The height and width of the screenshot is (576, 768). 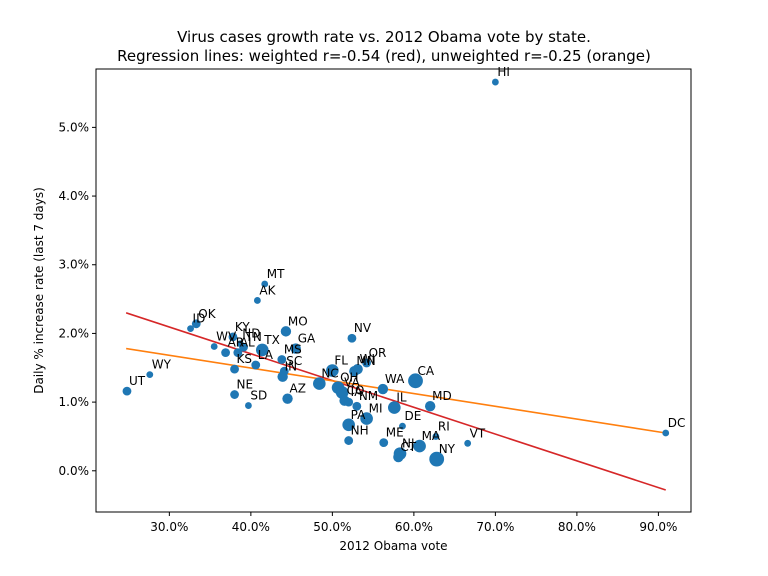 I want to click on state-label-tn: TN, so click(x=253, y=337).